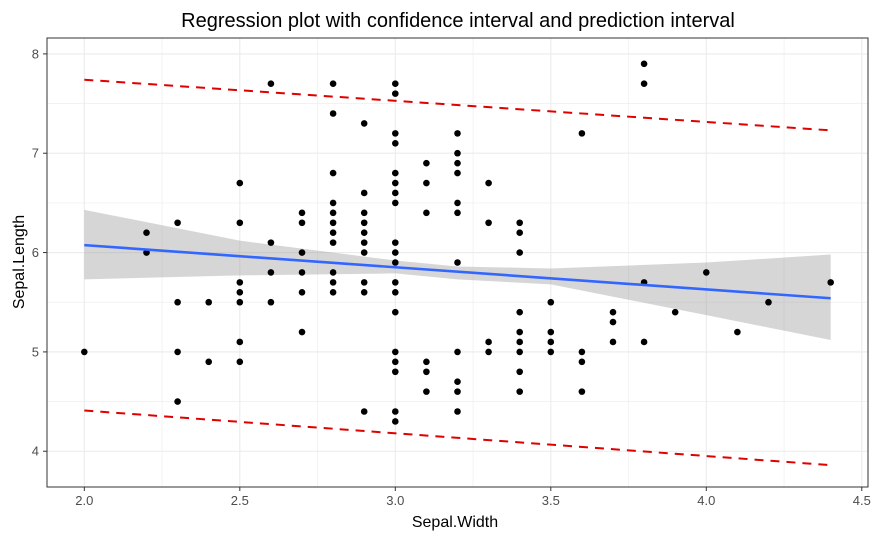 Image resolution: width=875 pixels, height=540 pixels. What do you see at coordinates (84, 500) in the screenshot?
I see `x-tick-label: 2.0` at bounding box center [84, 500].